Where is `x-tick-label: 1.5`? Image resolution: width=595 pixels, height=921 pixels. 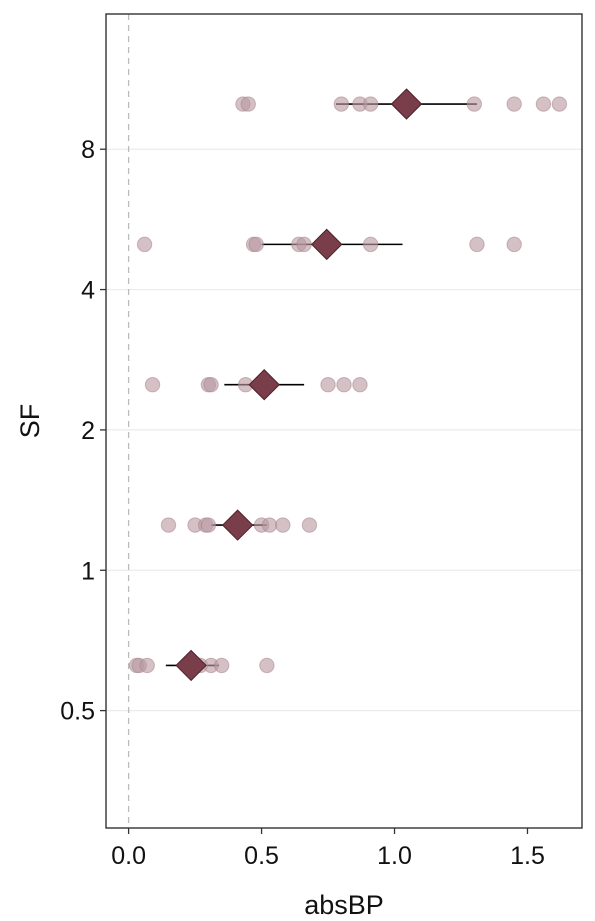
x-tick-label: 1.5 is located at coordinates (527, 856).